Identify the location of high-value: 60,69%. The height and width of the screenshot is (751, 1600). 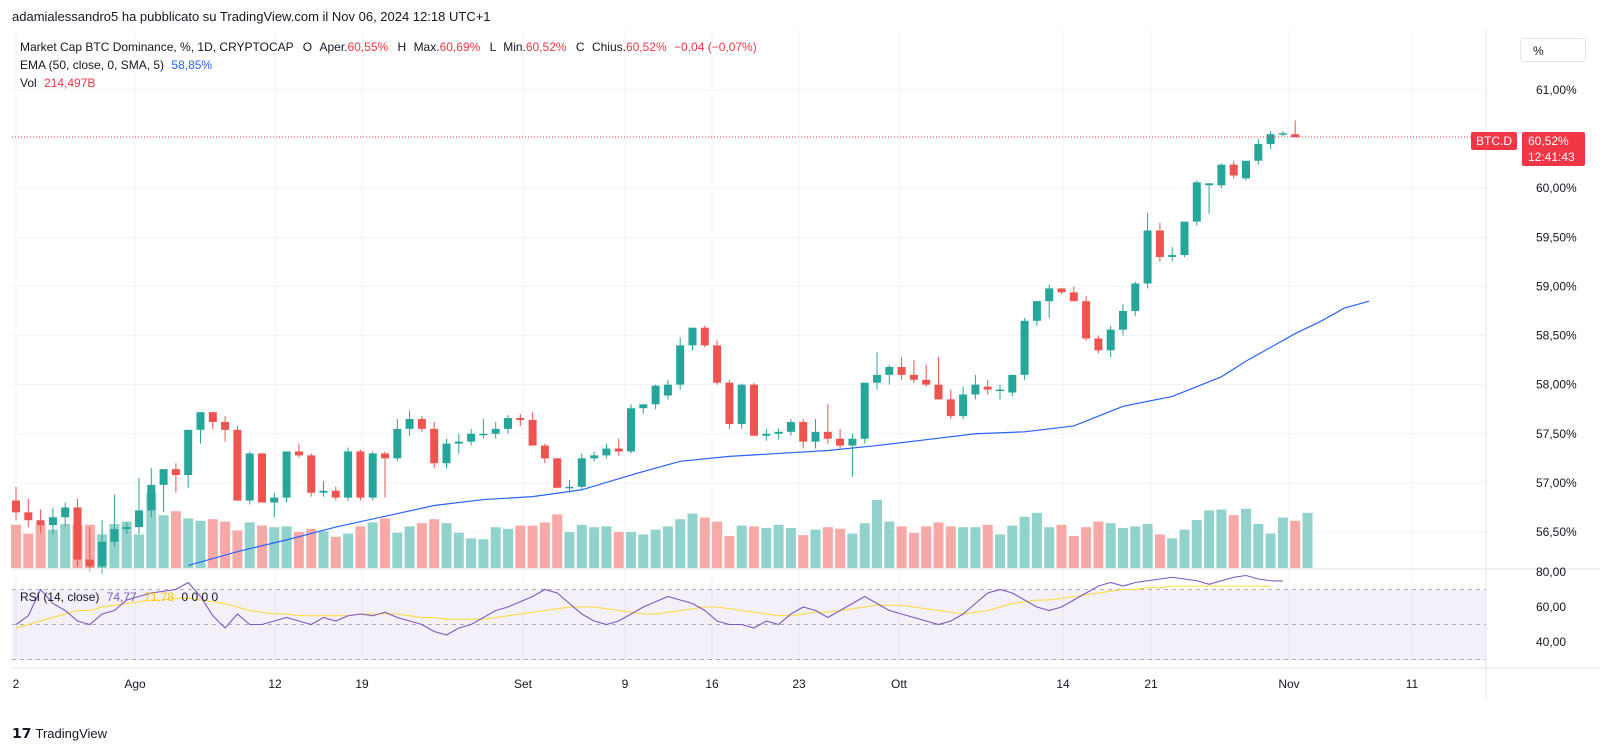
(460, 47).